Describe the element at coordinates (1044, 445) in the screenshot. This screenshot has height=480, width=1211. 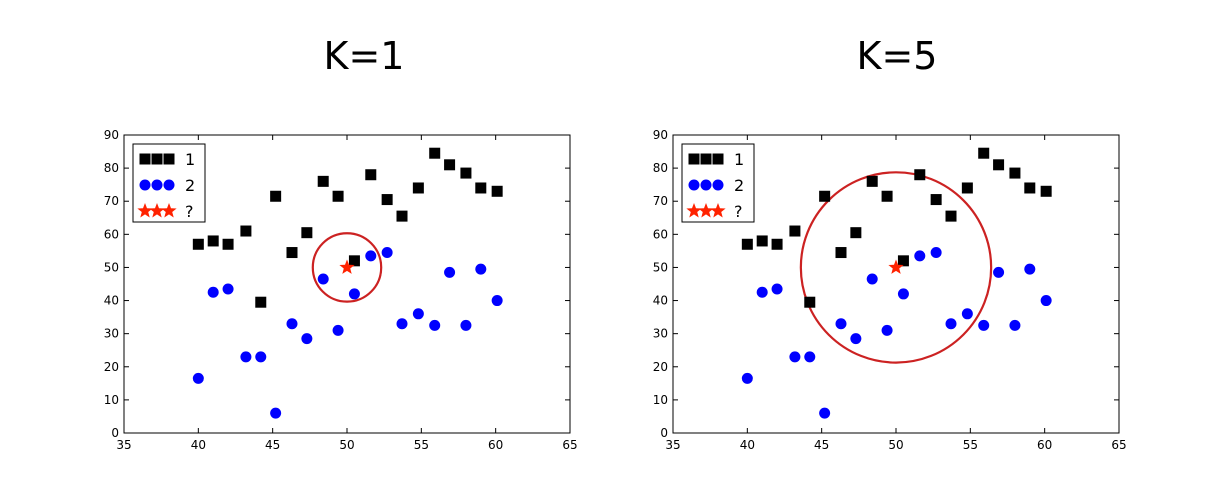
I see `x-tick-label: 60` at that location.